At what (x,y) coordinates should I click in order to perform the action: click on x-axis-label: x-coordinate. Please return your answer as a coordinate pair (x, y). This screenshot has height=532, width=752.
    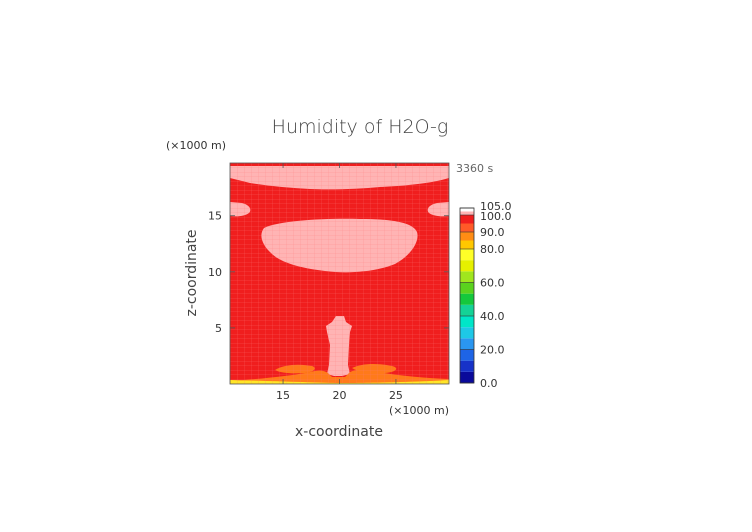
    Looking at the image, I should click on (339, 432).